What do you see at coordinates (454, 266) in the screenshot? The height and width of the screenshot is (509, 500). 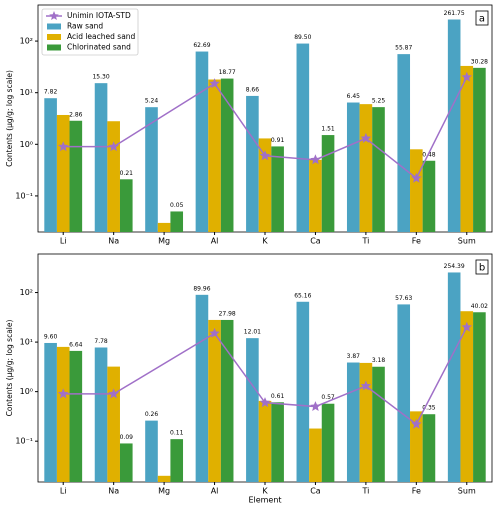 I see `value-label: 254.39` at bounding box center [454, 266].